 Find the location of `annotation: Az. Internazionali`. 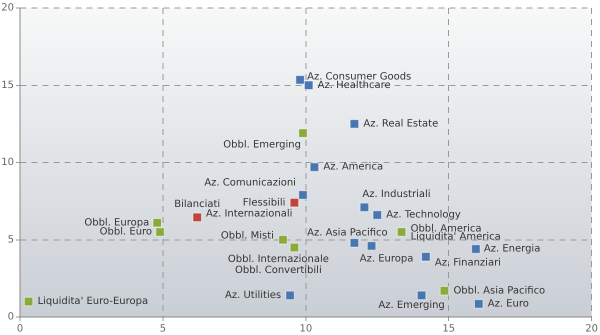

annotation: Az. Internazionali is located at coordinates (249, 214).